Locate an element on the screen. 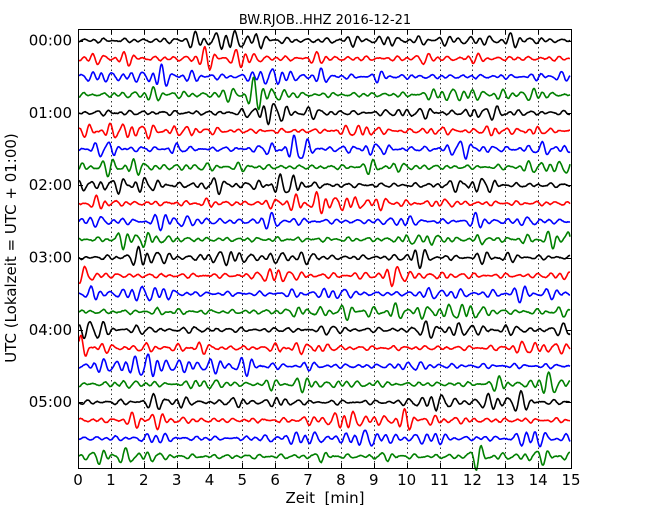 The image size is (650, 520). x-tick-label: 11 is located at coordinates (439, 480).